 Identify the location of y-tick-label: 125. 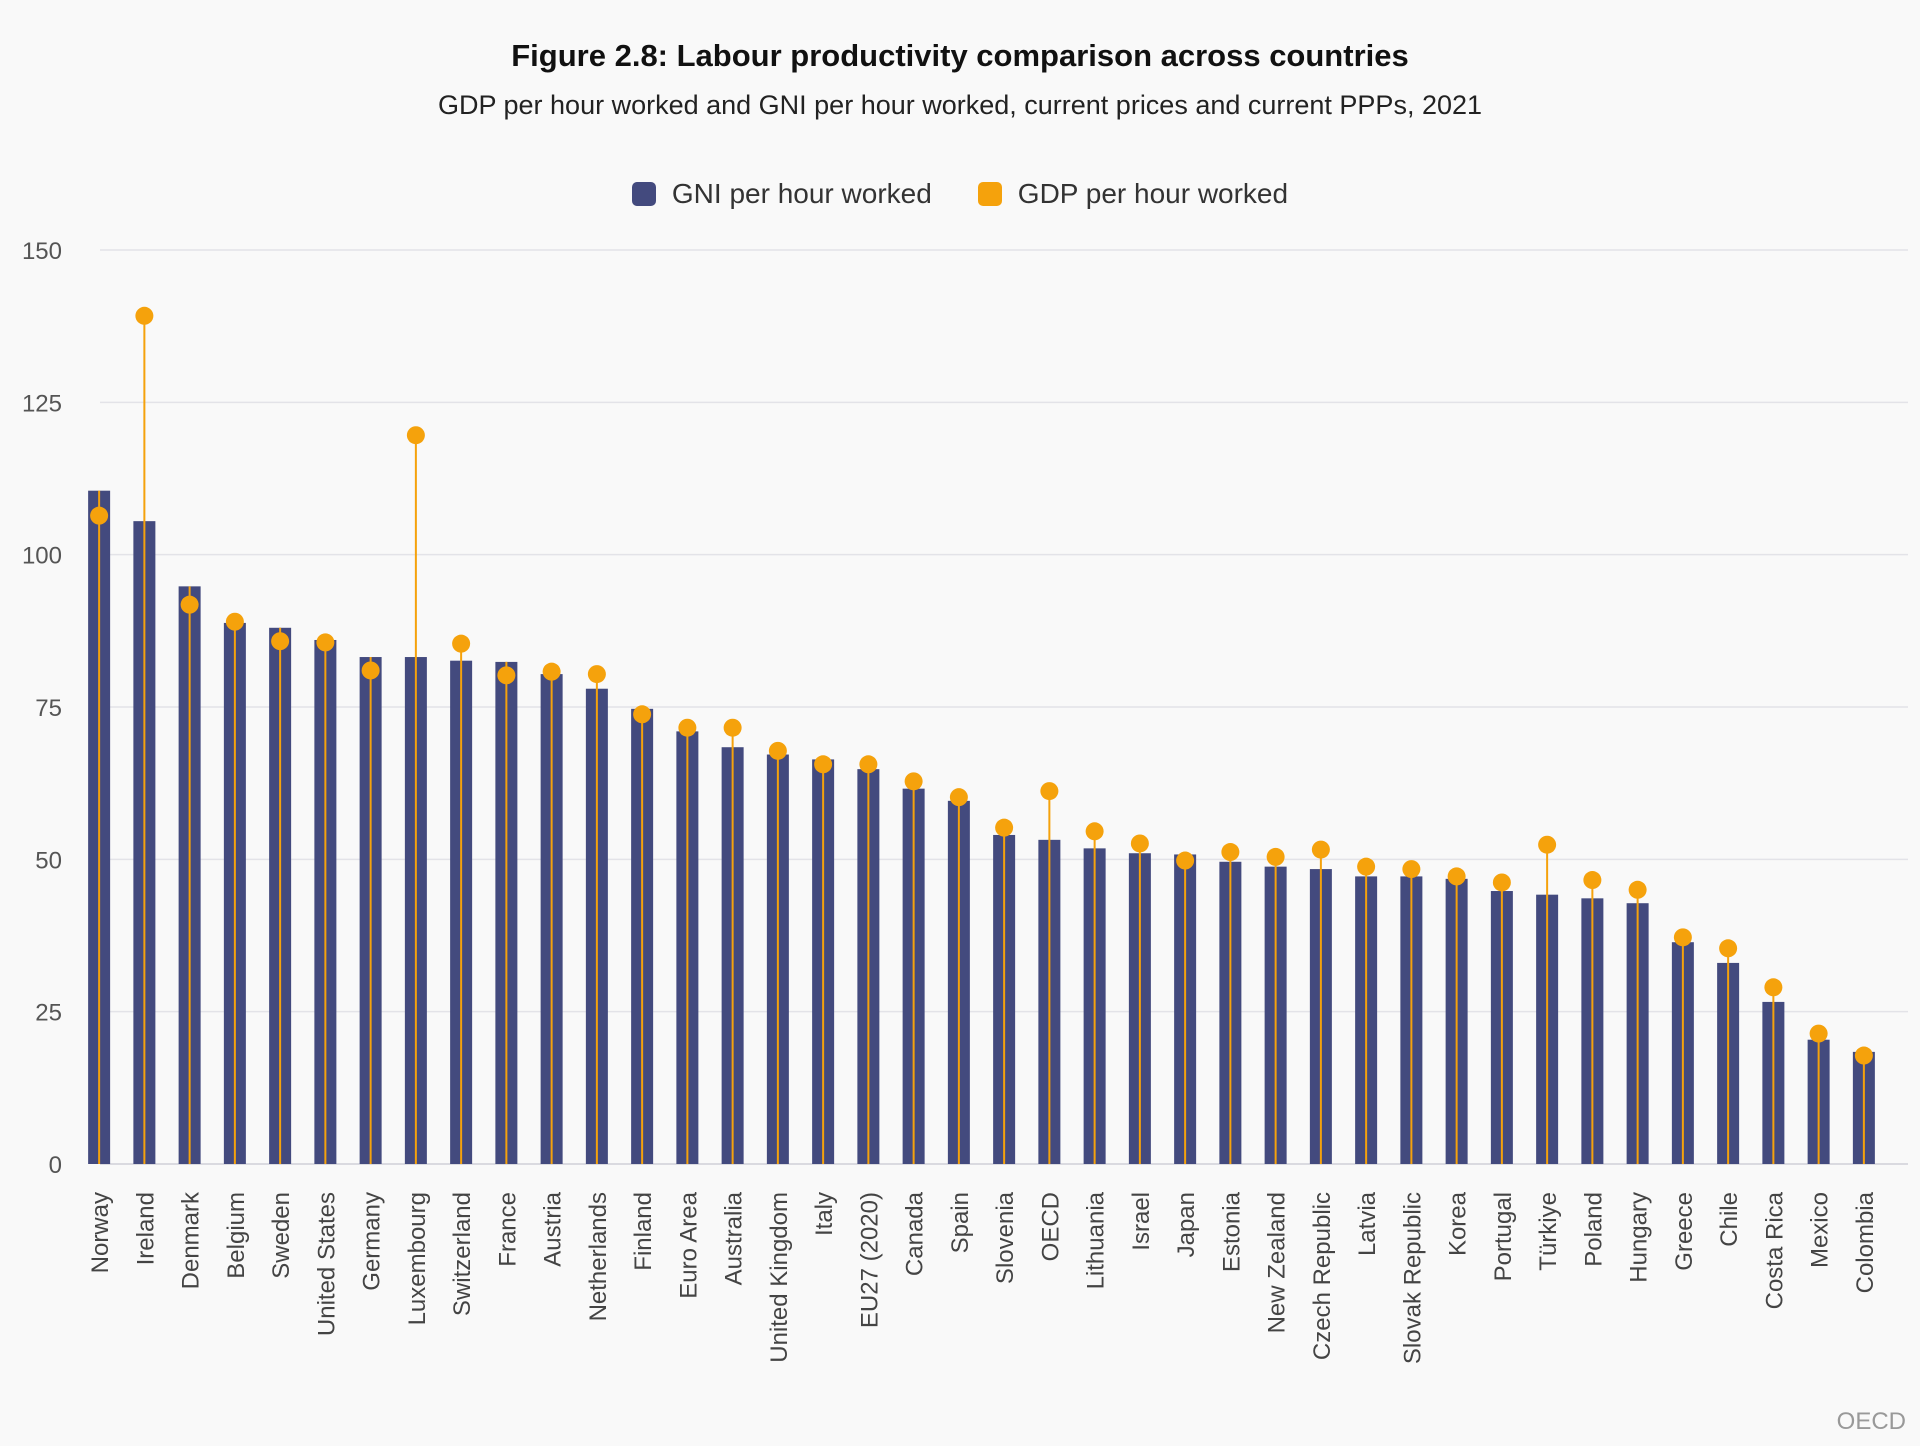
(42, 403).